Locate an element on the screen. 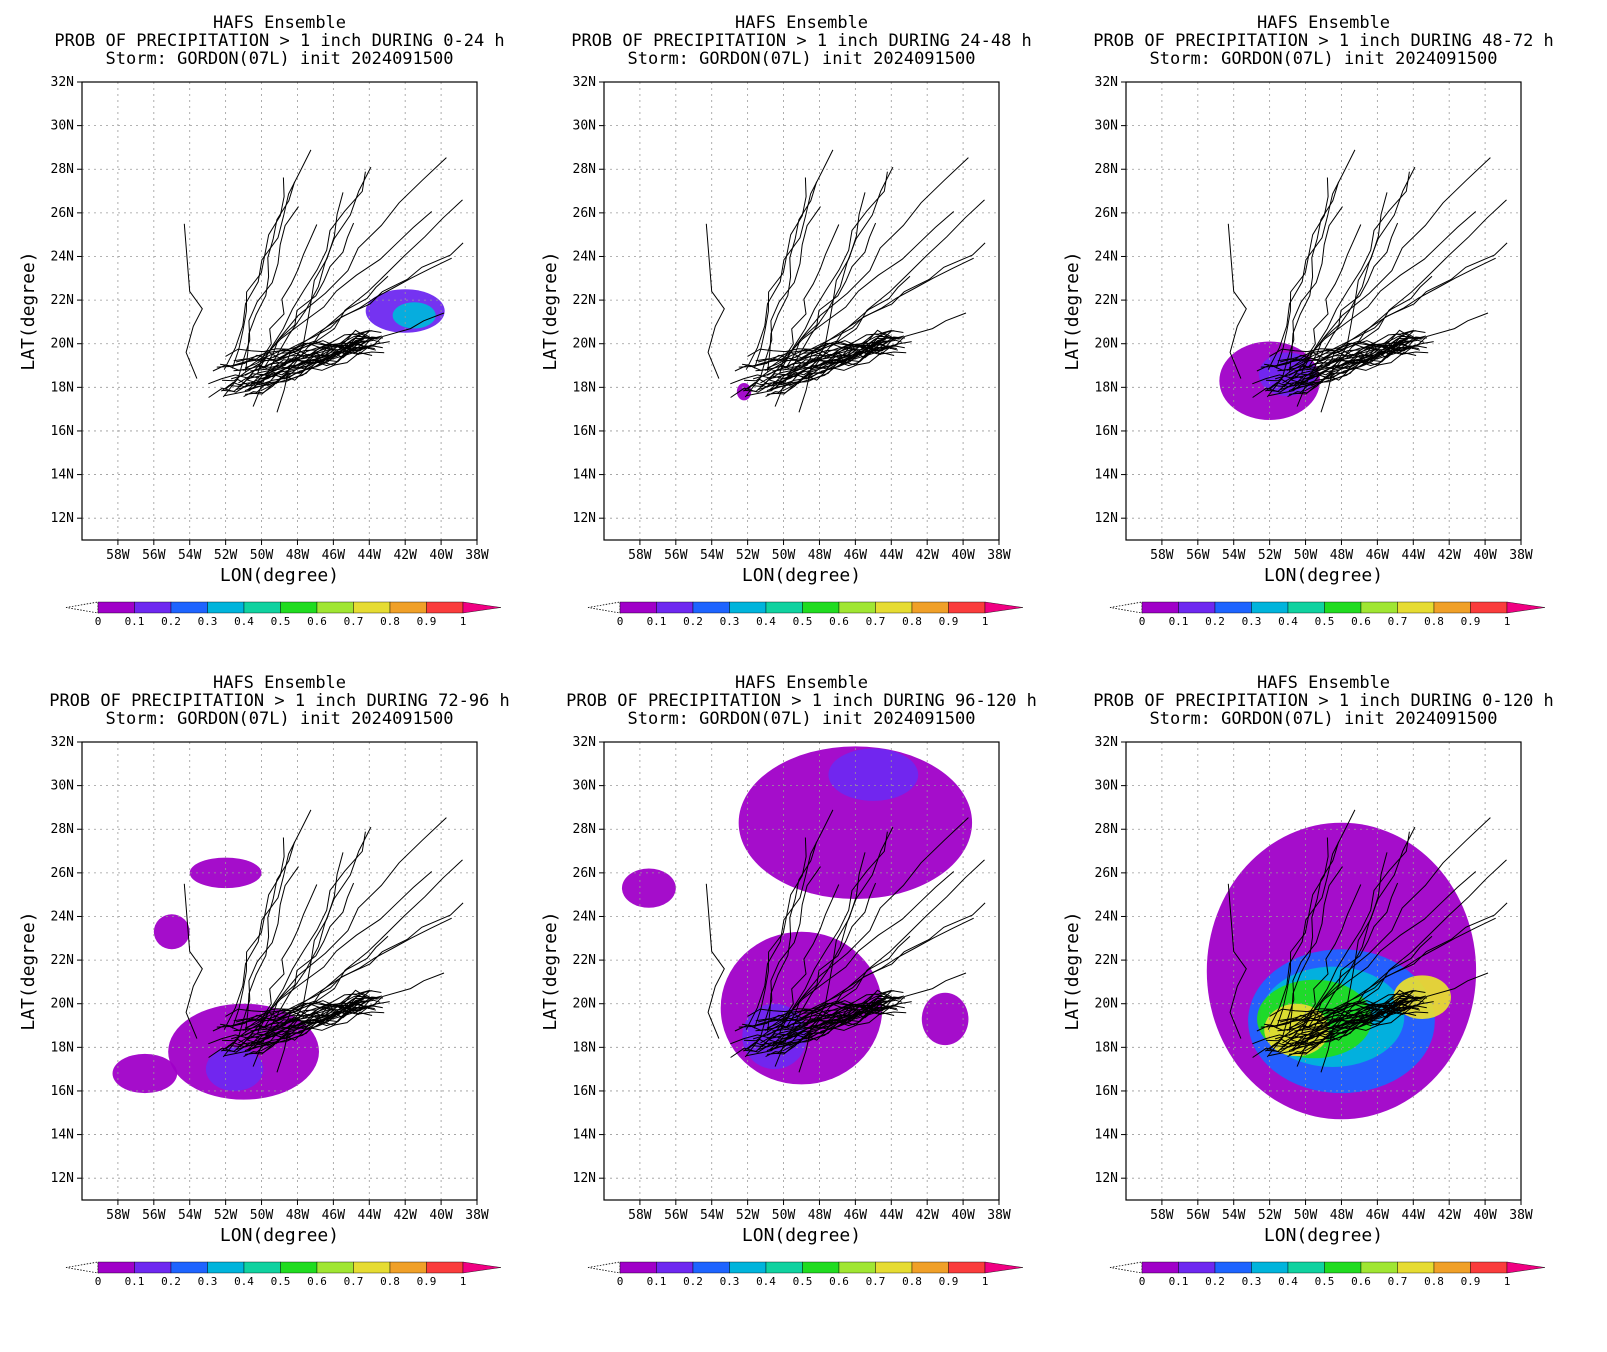  colorbar-tick-label: 0.6 is located at coordinates (1361, 621).